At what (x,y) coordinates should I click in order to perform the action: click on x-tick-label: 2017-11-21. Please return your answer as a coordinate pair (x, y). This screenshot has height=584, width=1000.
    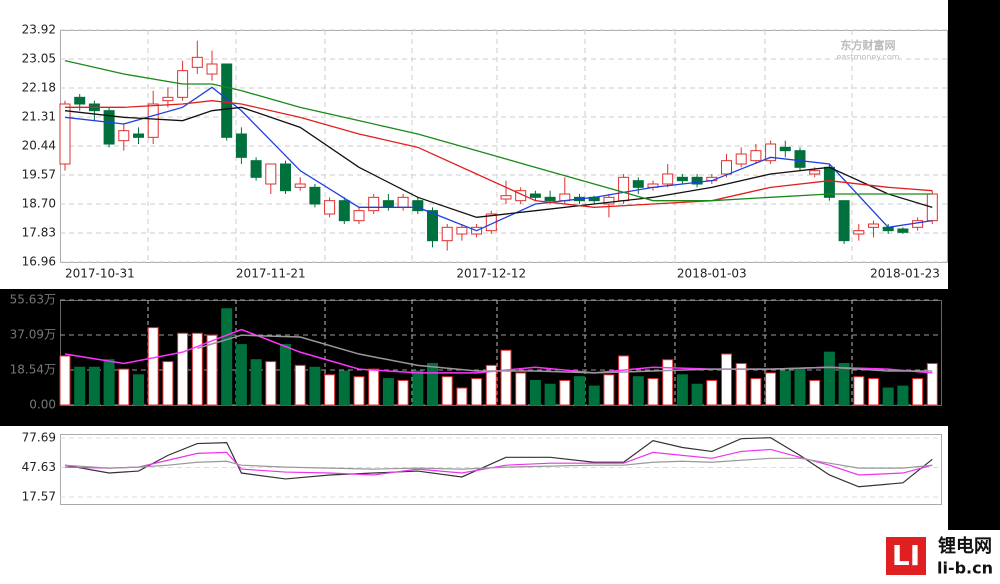
    Looking at the image, I should click on (271, 274).